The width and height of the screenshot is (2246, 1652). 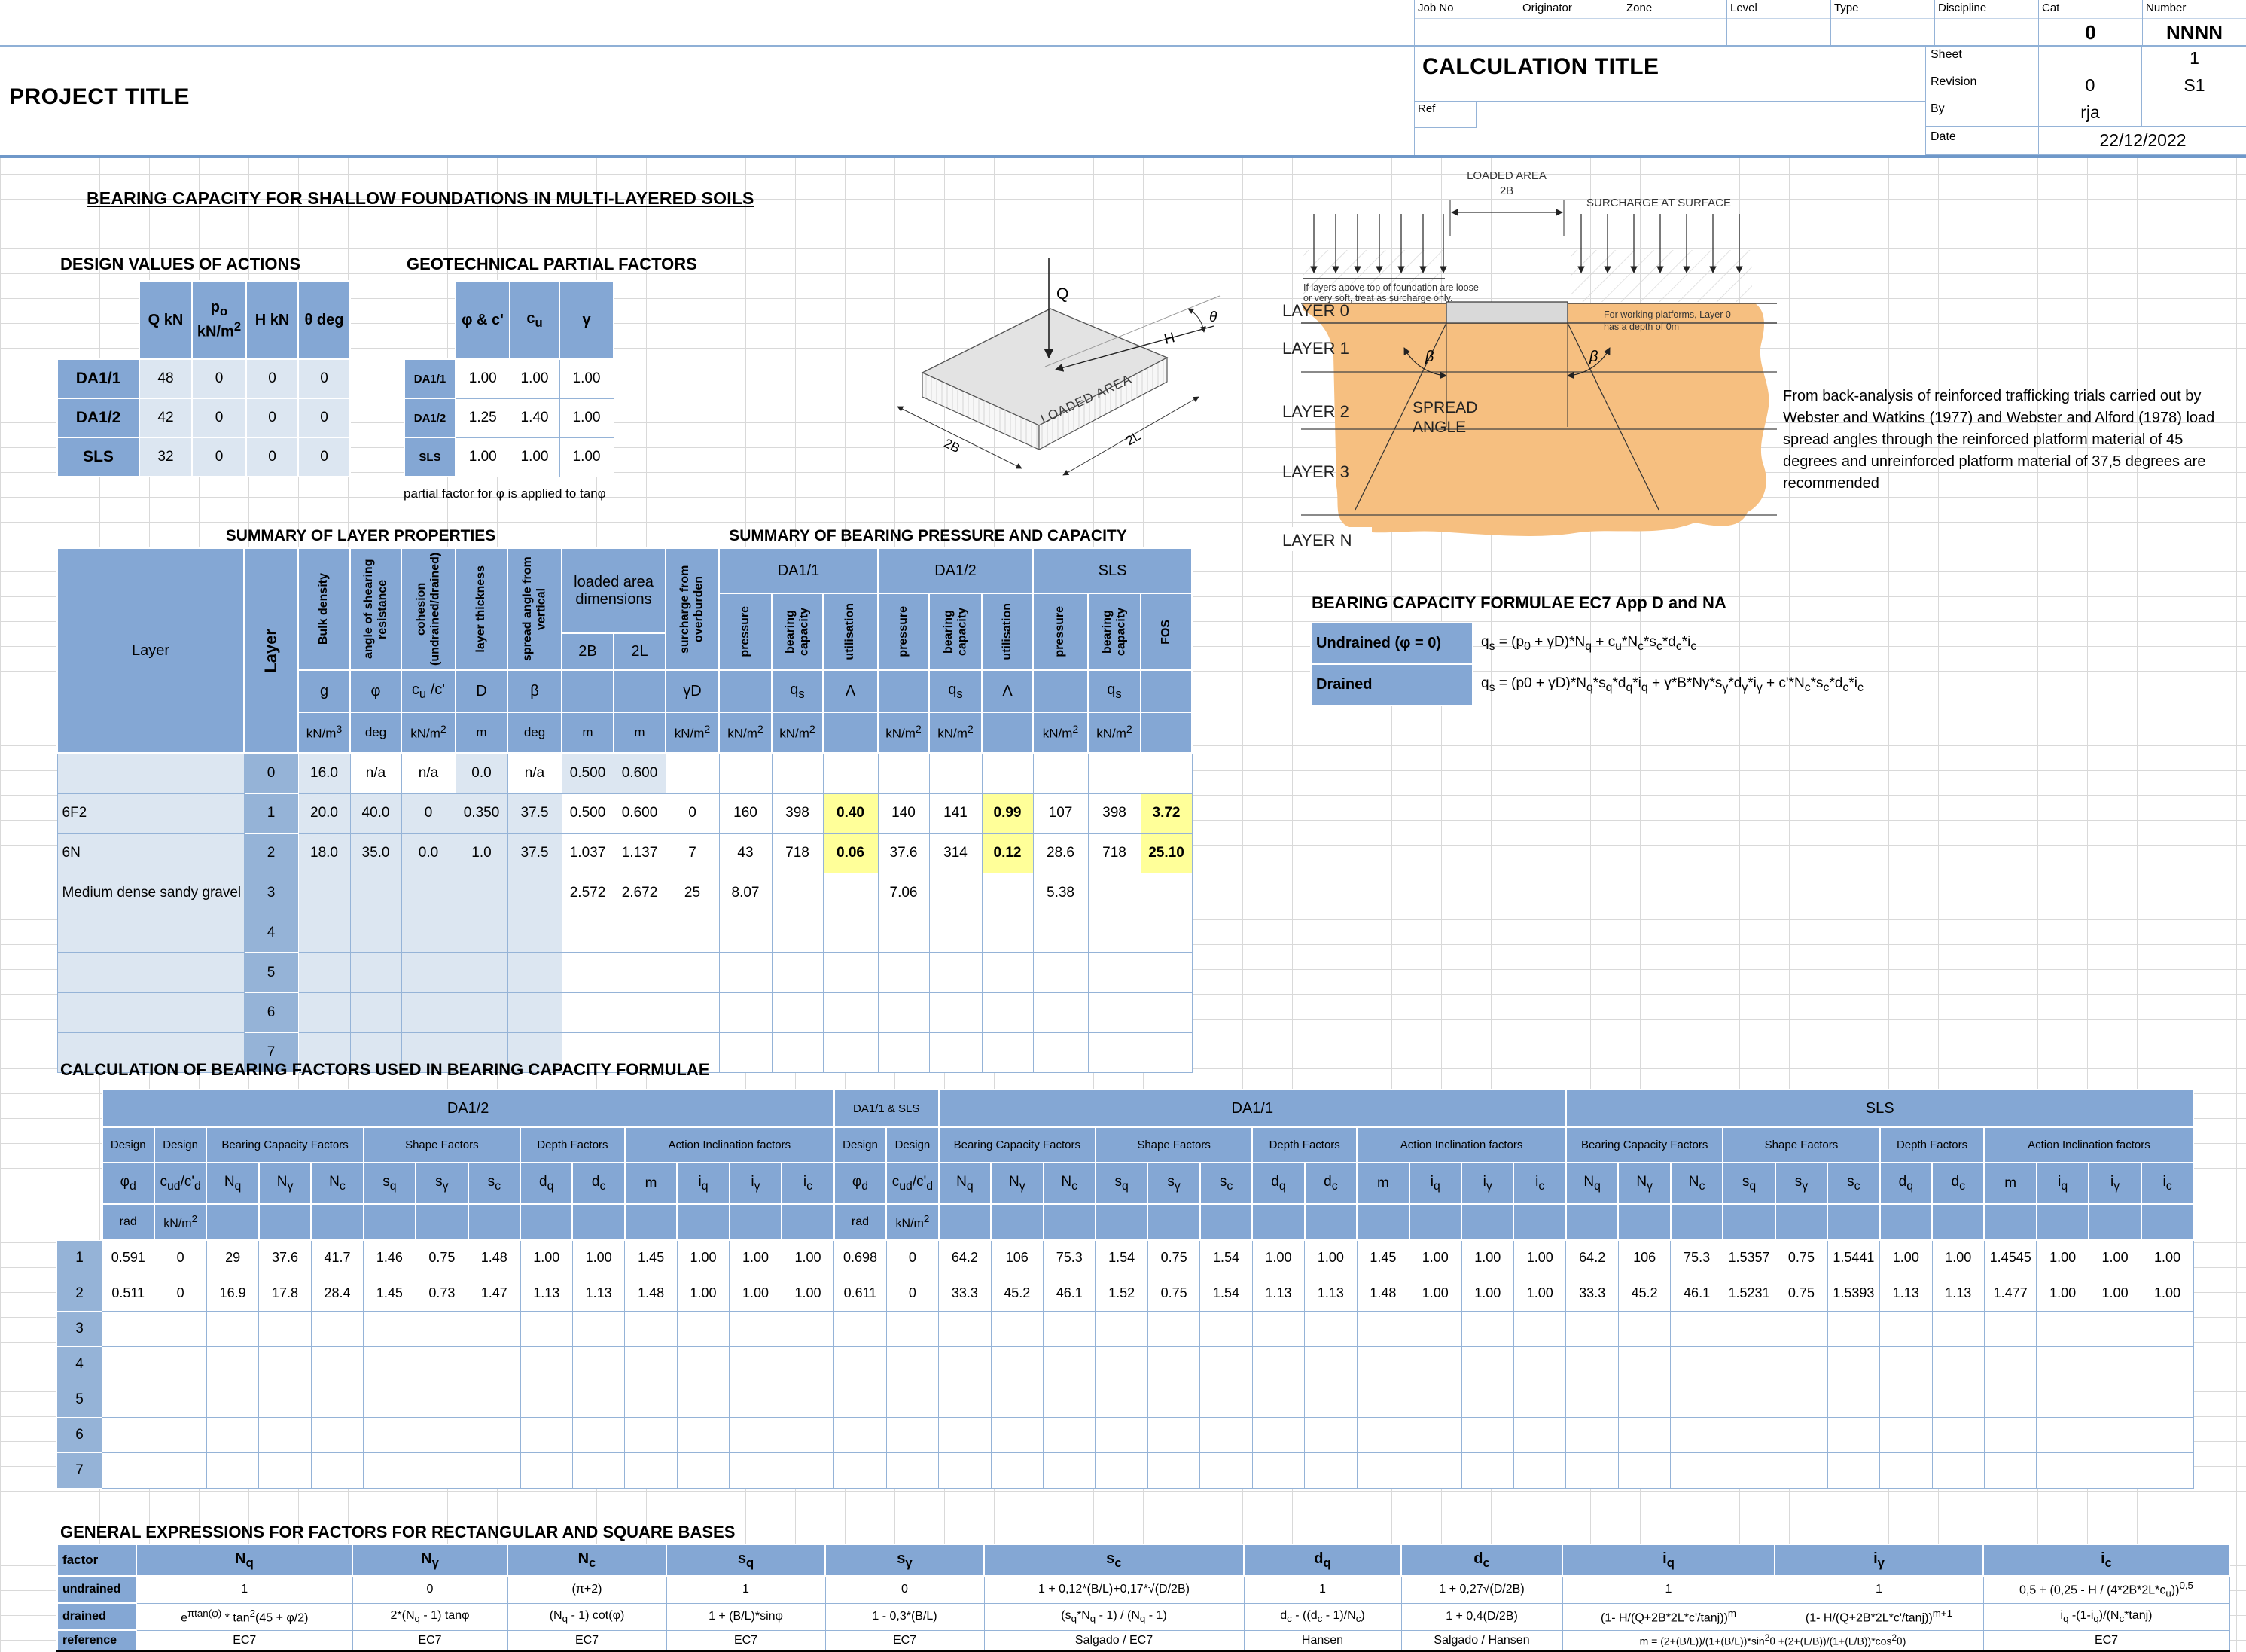 I want to click on layer-value-cell: 35.0, so click(x=375, y=853).